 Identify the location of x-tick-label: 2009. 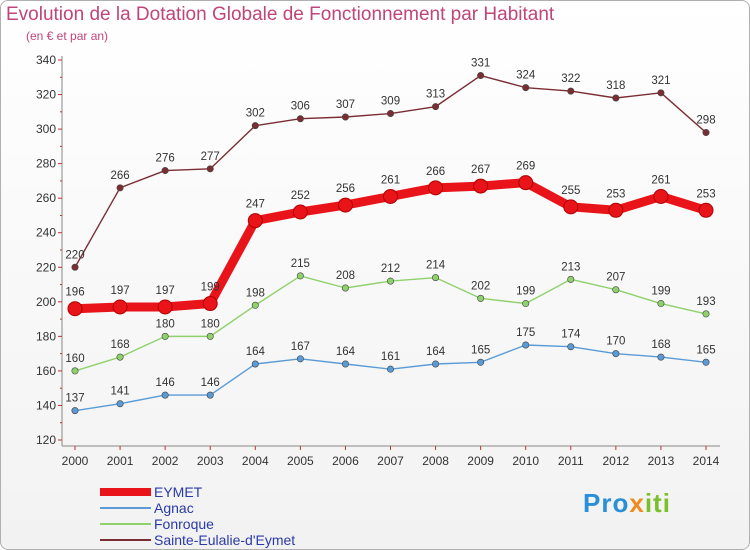
(480, 461).